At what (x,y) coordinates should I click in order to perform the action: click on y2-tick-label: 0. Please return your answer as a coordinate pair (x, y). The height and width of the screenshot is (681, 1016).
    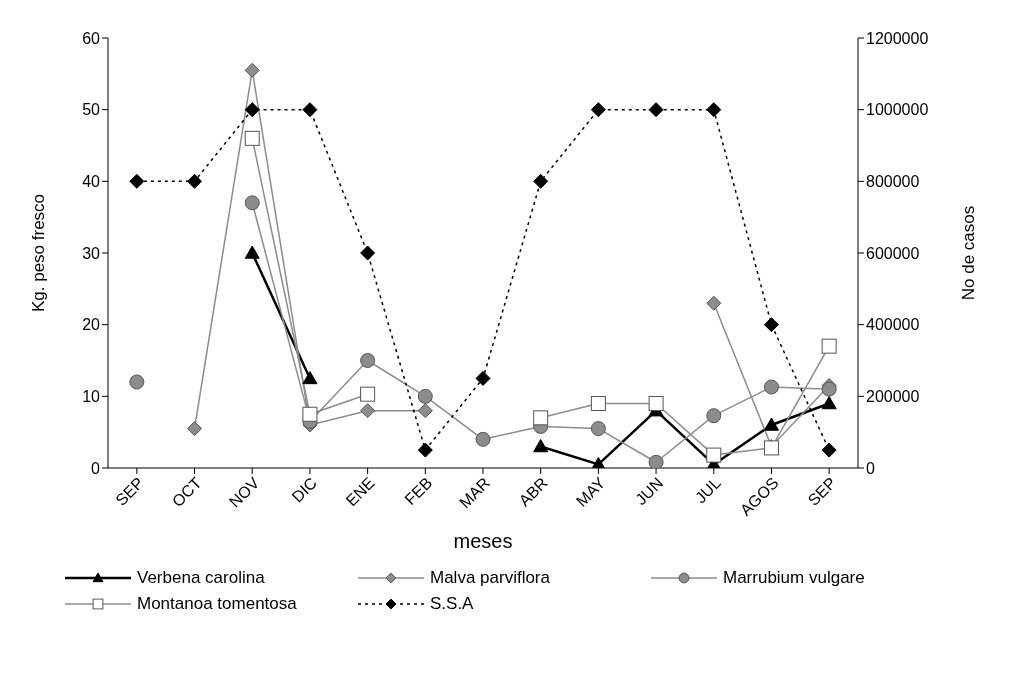
    Looking at the image, I should click on (870, 468).